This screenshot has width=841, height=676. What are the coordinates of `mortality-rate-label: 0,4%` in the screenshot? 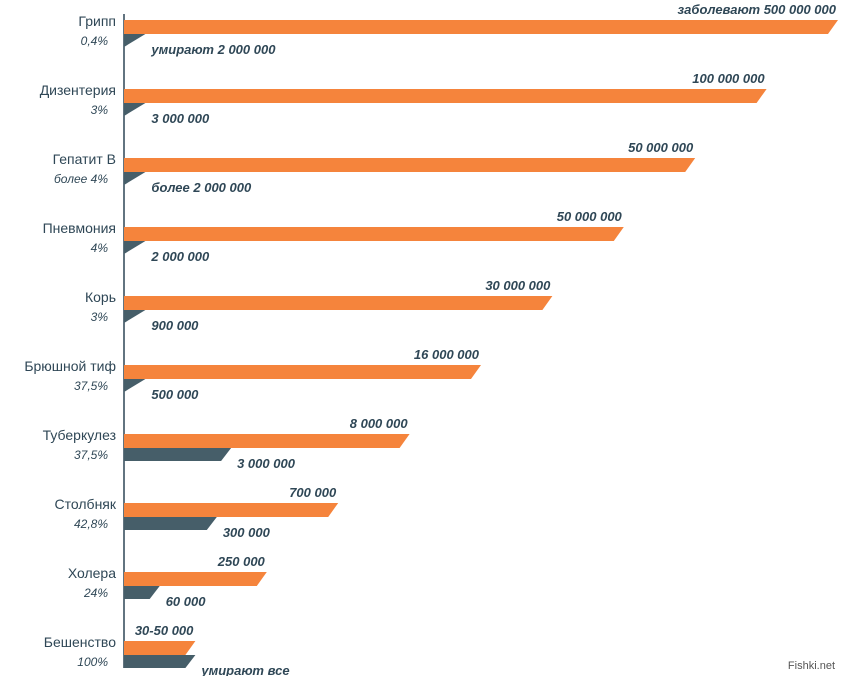 It's located at (95, 41).